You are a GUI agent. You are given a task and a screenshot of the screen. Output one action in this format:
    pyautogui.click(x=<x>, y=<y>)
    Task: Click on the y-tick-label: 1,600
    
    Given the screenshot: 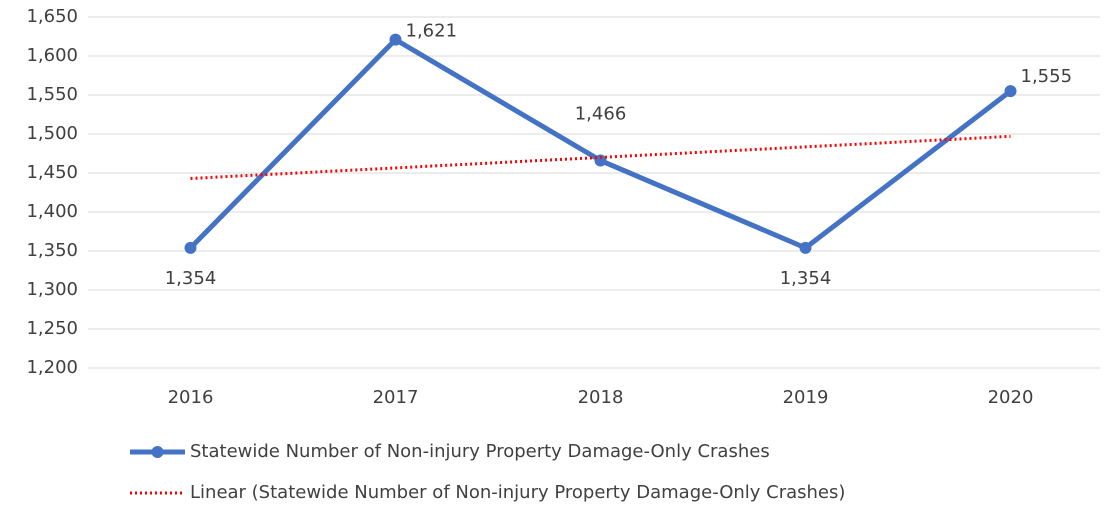 What is the action you would take?
    pyautogui.click(x=52, y=55)
    